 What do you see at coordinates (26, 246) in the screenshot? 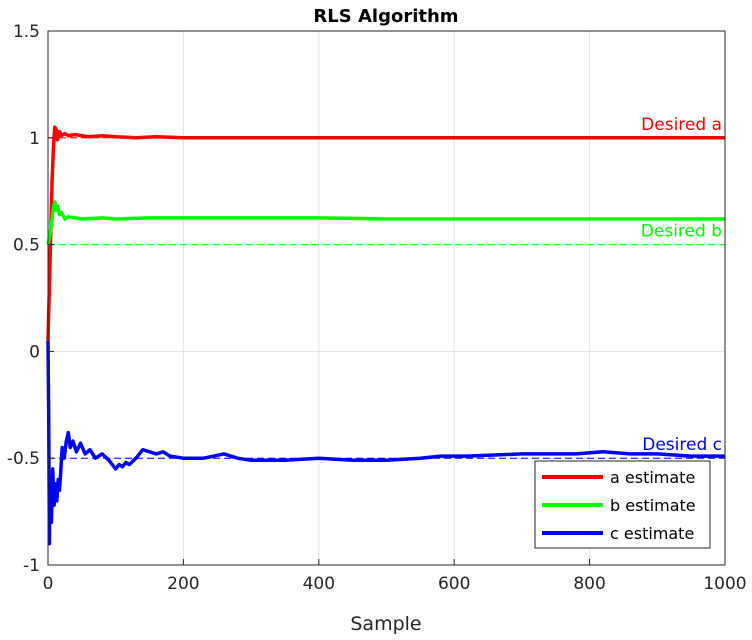
I see `y-tick-label: 0.5` at bounding box center [26, 246].